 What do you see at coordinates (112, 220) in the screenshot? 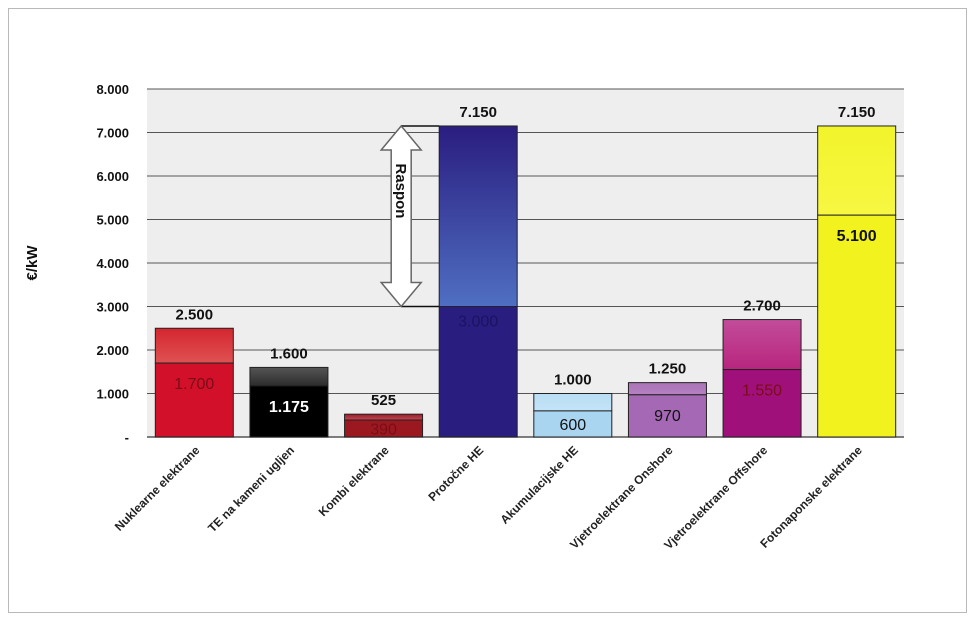
I see `y-tick-label: 5.000` at bounding box center [112, 220].